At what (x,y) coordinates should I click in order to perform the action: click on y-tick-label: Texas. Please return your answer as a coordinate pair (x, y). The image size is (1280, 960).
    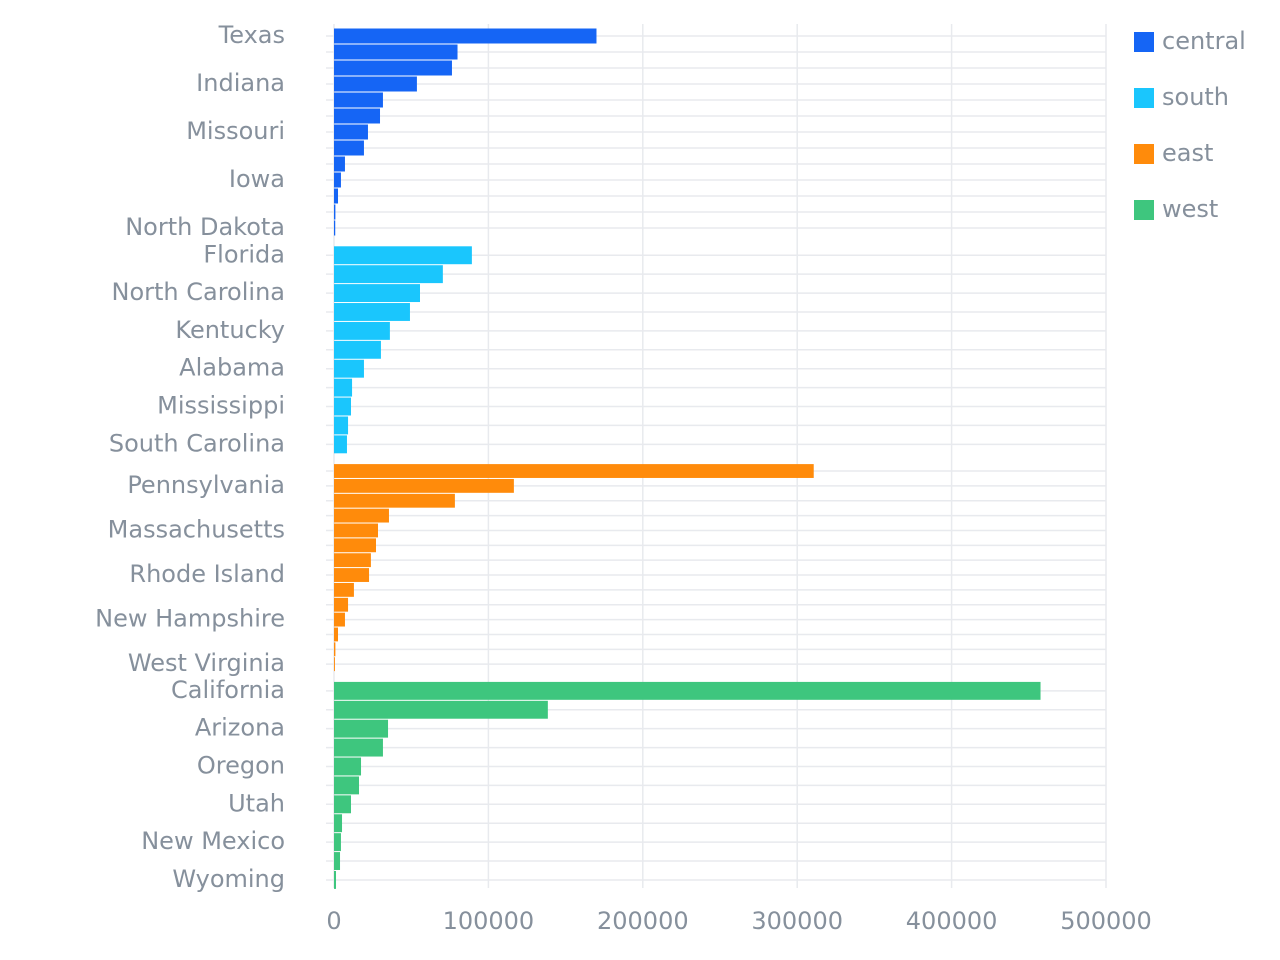
    Looking at the image, I should click on (251, 35).